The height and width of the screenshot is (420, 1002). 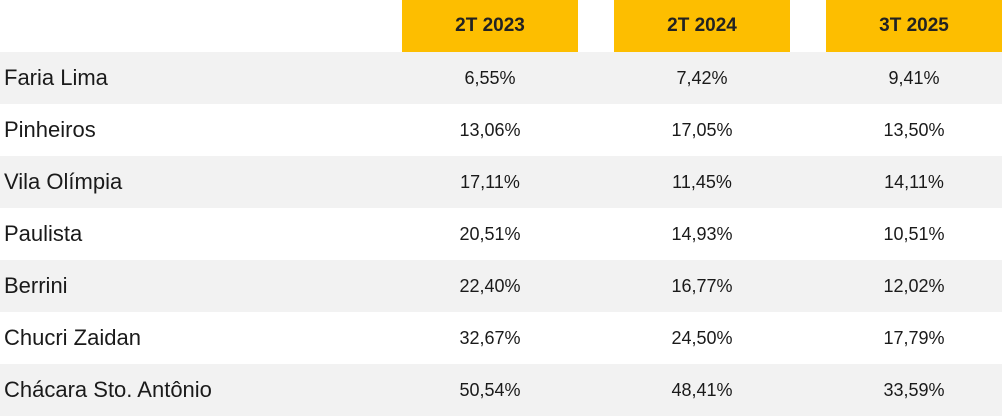 I want to click on table-row: Berrini 22,40% 16,77% 12,02%, so click(x=501, y=286).